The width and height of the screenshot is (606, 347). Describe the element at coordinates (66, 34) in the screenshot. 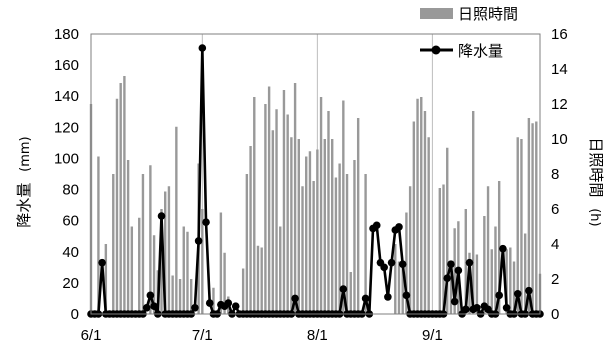

I see `left-tick-label: 180` at that location.